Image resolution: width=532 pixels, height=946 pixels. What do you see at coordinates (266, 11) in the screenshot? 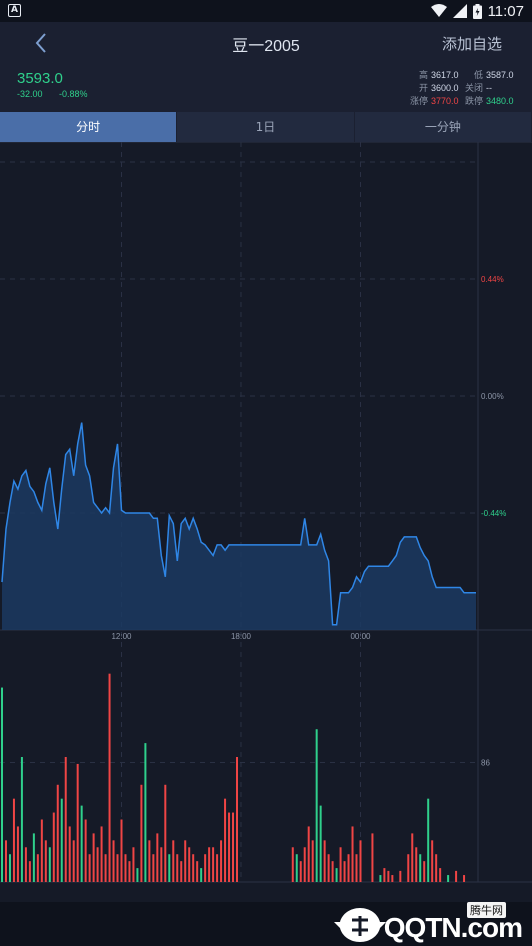
I see `status-bar: A 11:07` at bounding box center [266, 11].